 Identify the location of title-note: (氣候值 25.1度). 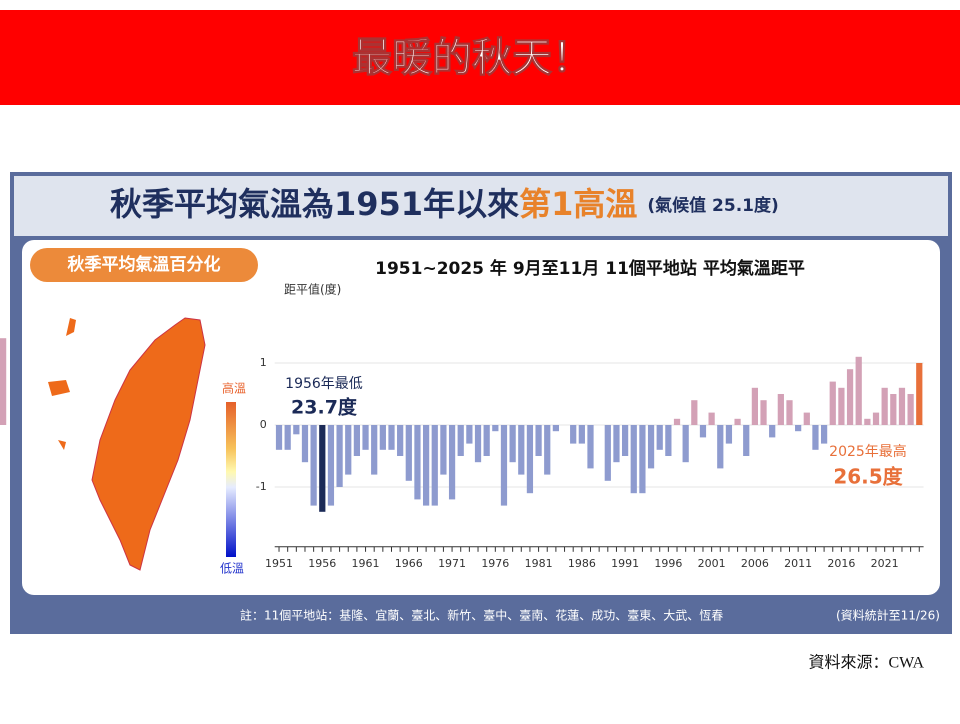
(712, 205).